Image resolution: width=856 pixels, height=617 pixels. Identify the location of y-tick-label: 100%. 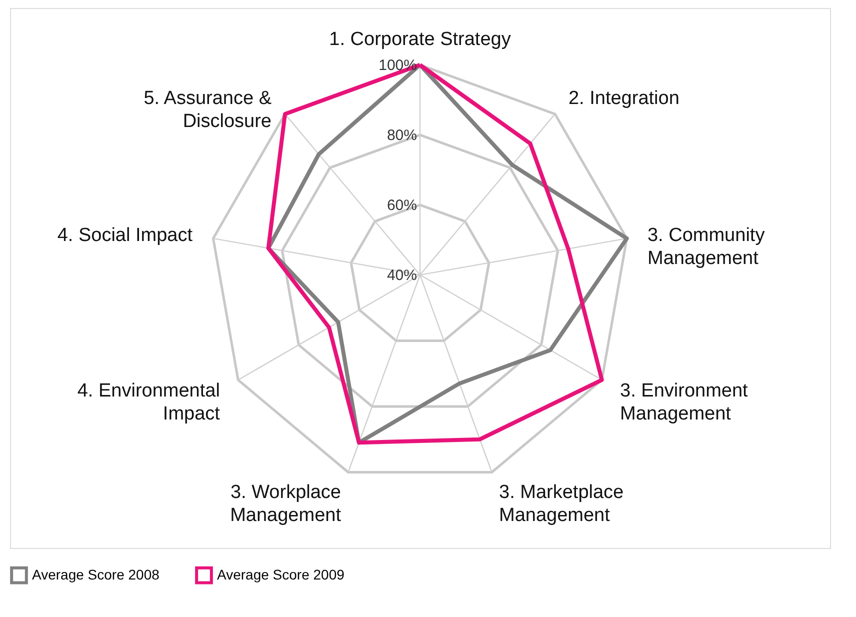
(397, 65).